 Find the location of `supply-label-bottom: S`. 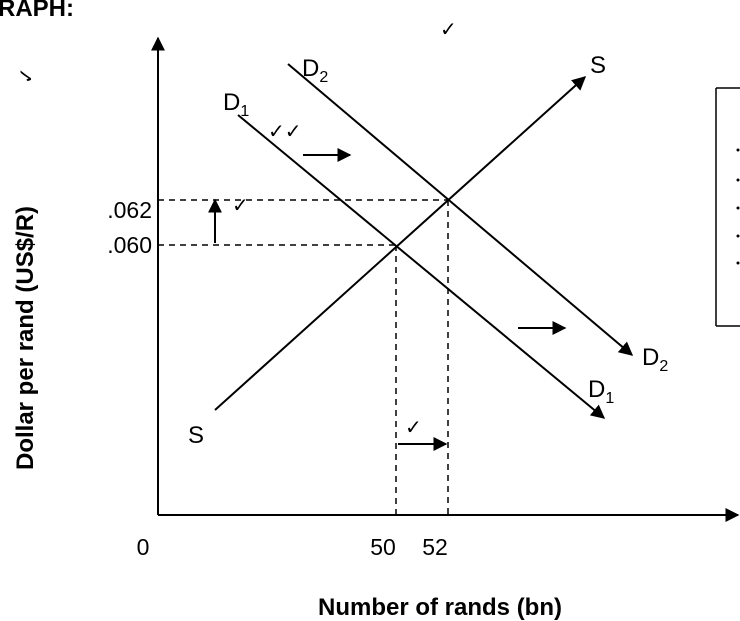

supply-label-bottom: S is located at coordinates (196, 435).